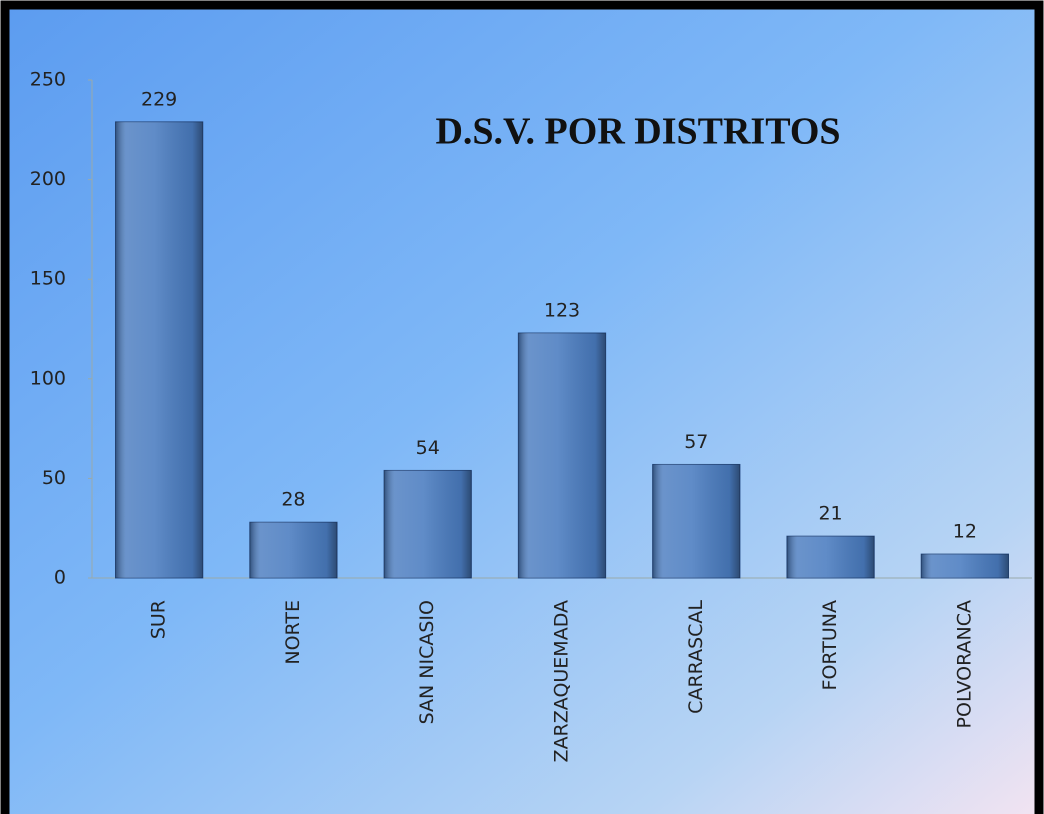 This screenshot has height=814, width=1044. What do you see at coordinates (964, 664) in the screenshot?
I see `x-tick-label: POLVORANCA` at bounding box center [964, 664].